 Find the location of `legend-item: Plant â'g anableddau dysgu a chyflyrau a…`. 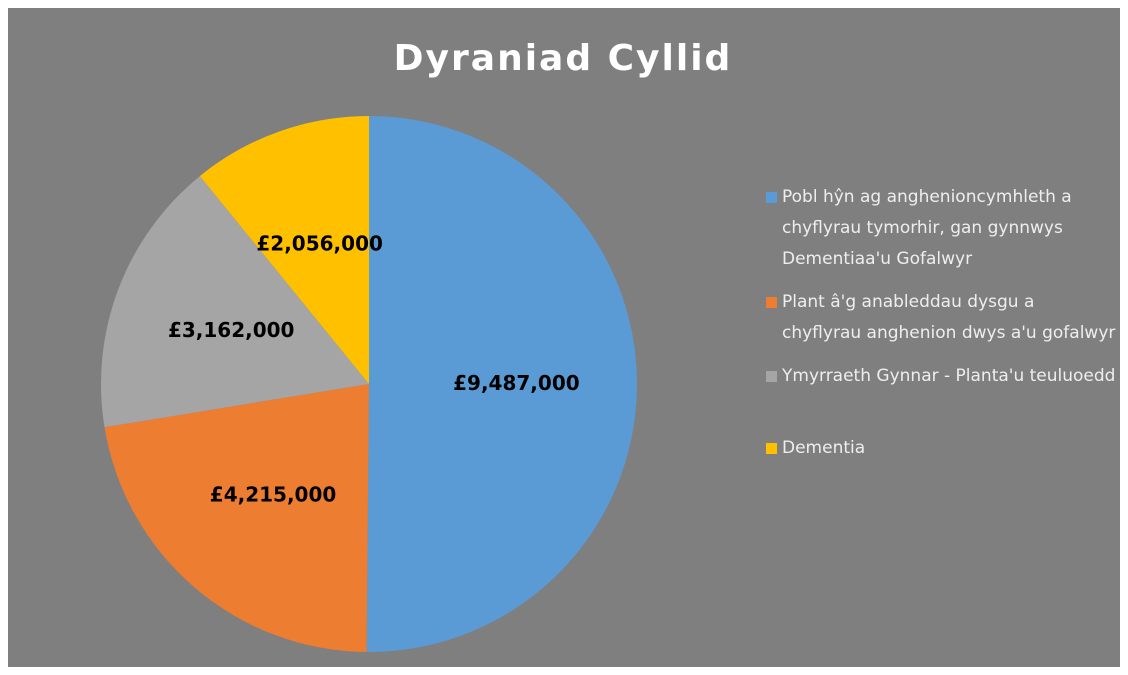

legend-item: Plant â'g anableddau dysgu a chyflyrau a… is located at coordinates (939, 318).